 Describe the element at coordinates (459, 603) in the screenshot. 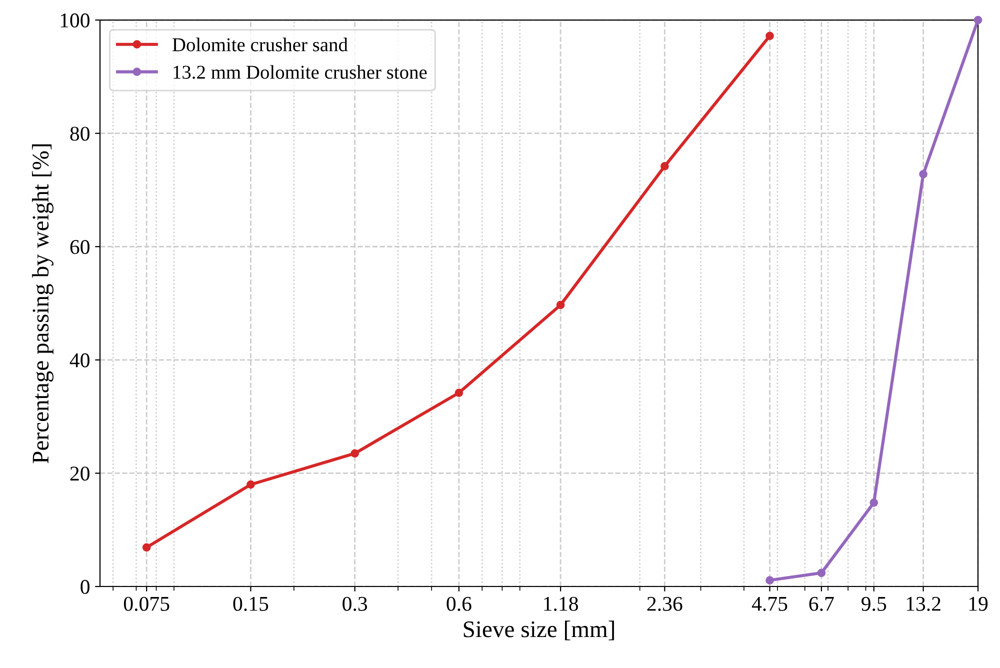

I see `x-tick-label: 0.6` at that location.